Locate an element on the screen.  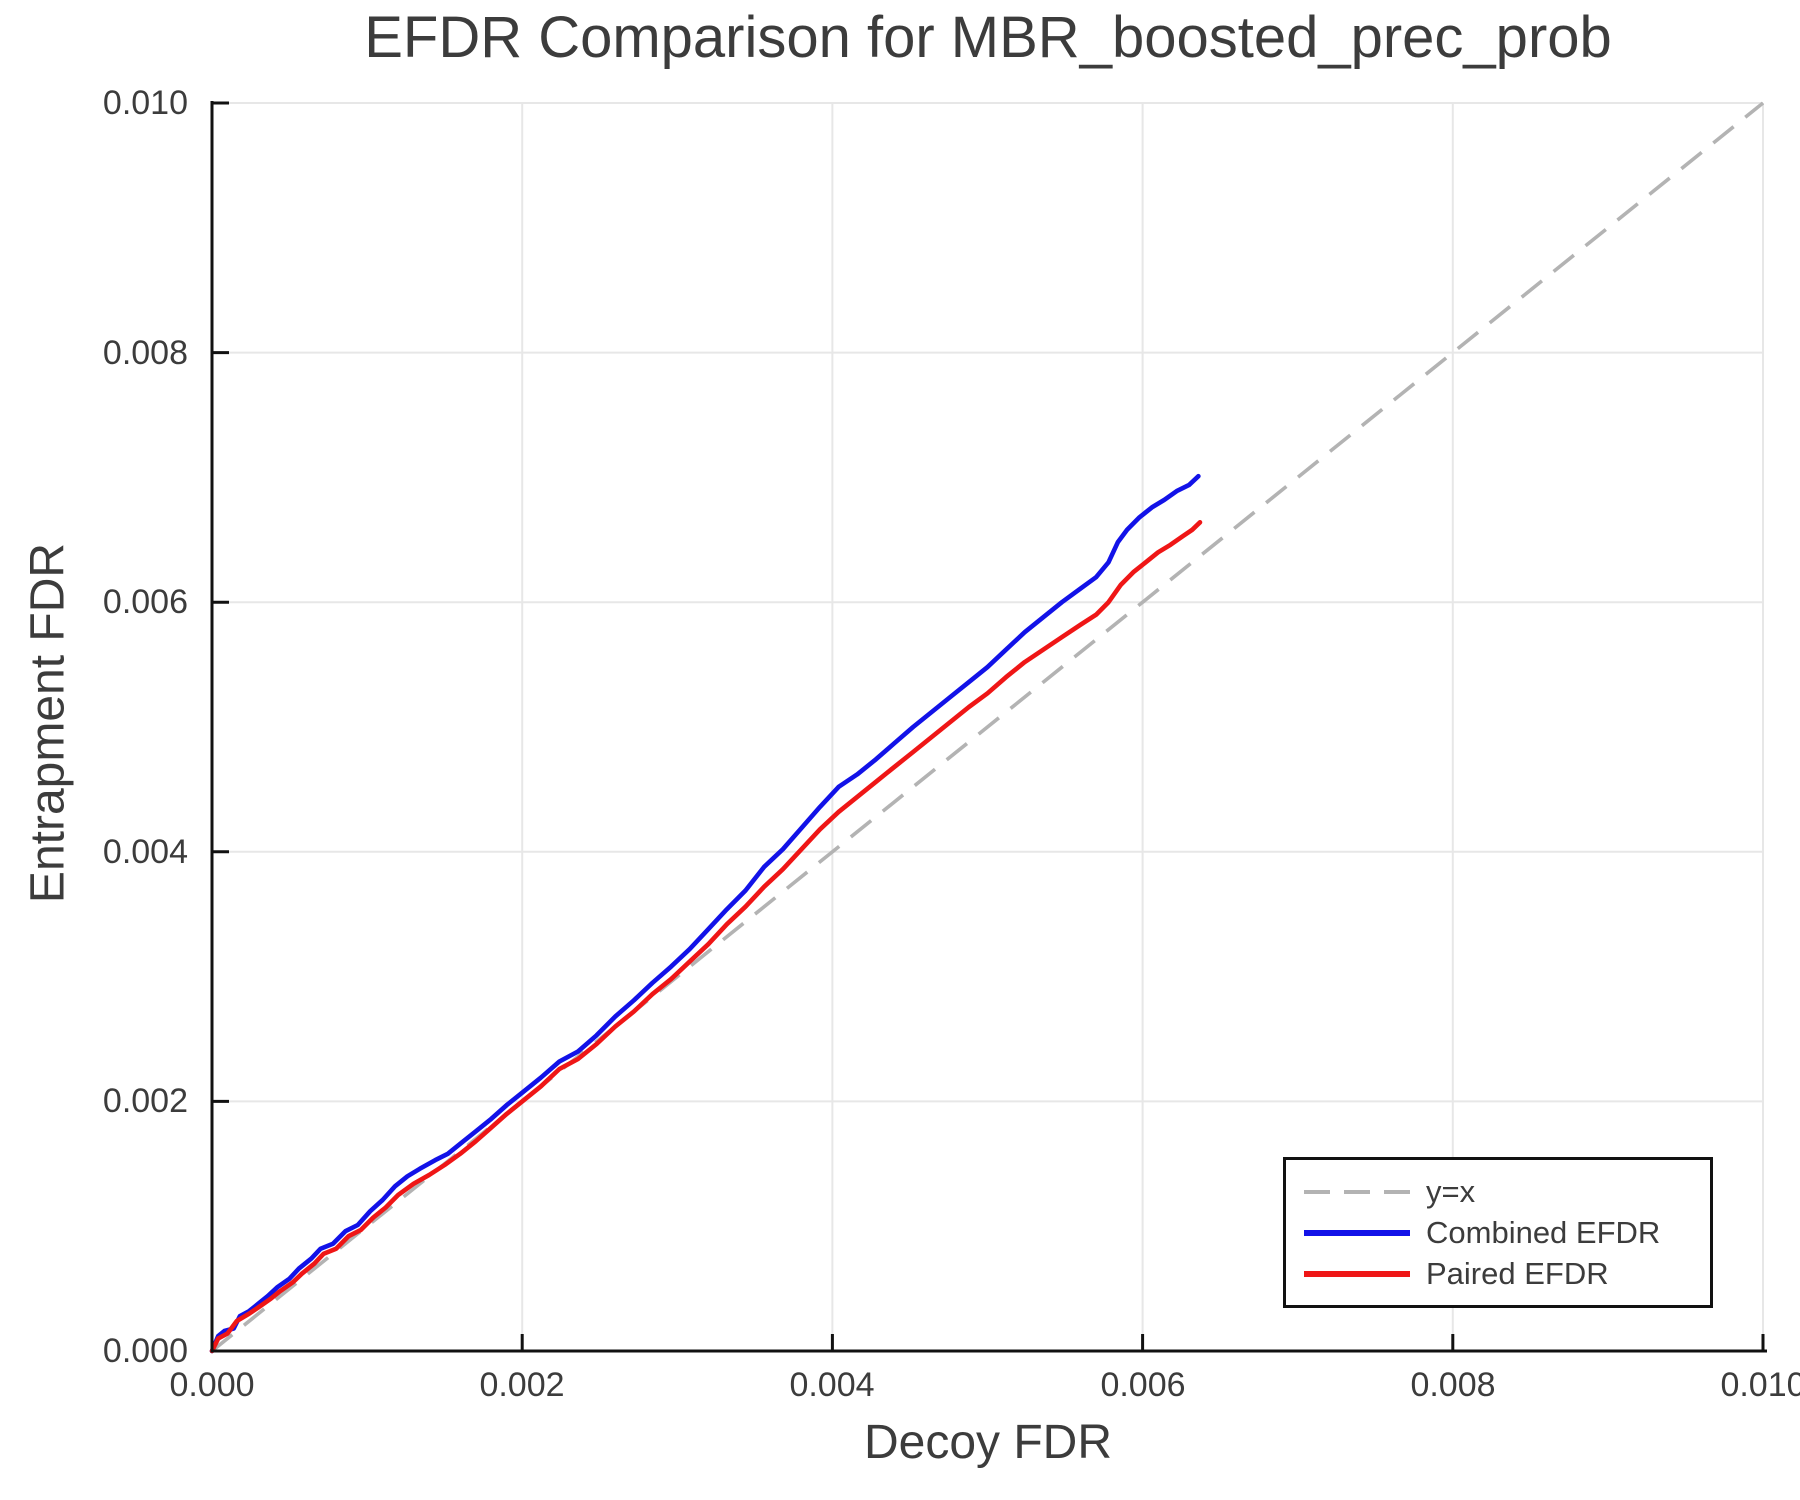
legend: y=x Combined EFDR Paired EFDR is located at coordinates (1498, 1232).